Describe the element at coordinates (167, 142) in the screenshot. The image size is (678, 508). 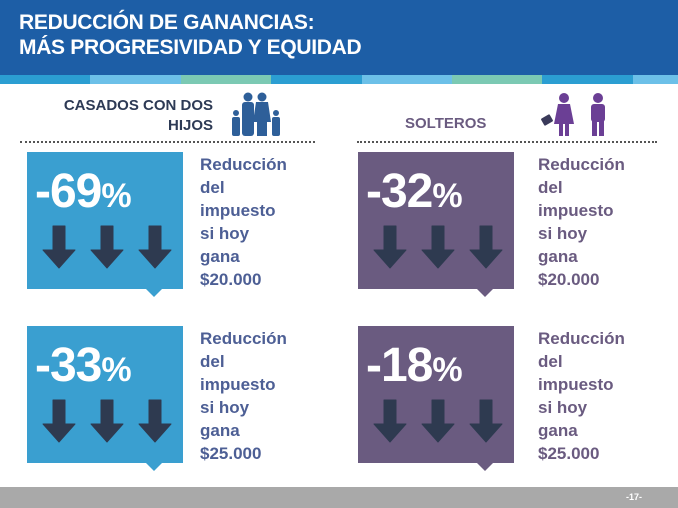
I see `divider-casados` at that location.